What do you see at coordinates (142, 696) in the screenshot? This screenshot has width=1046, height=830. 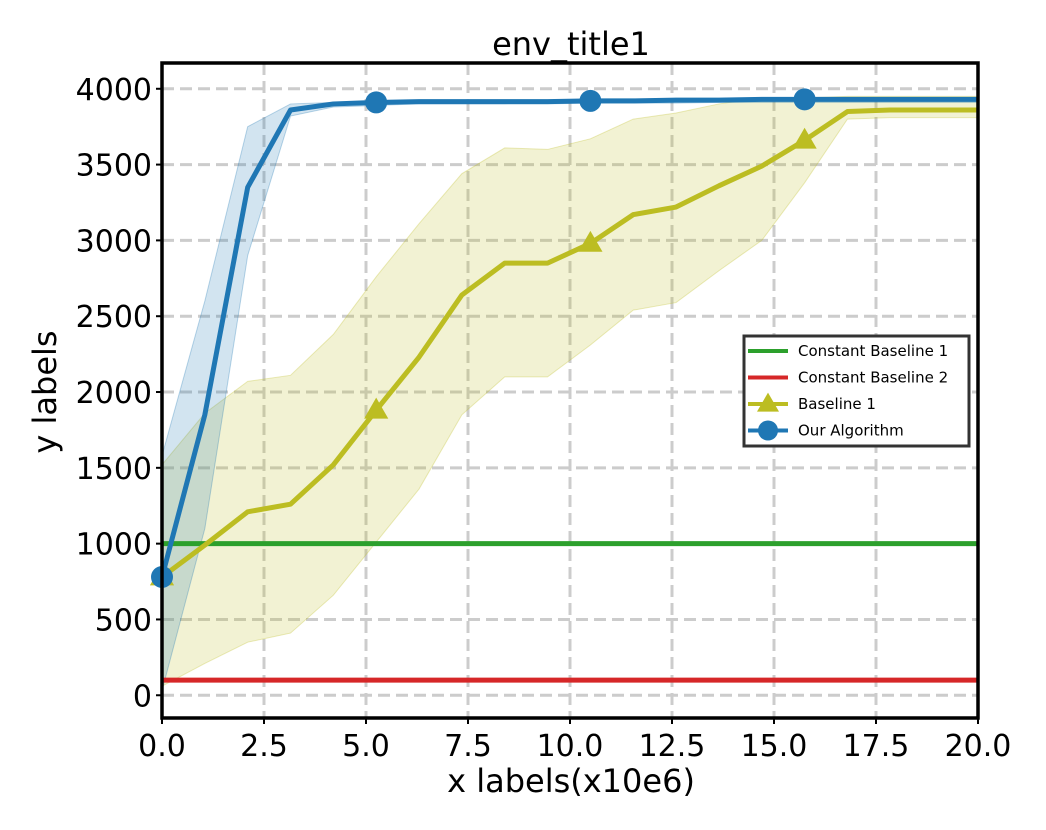 I see `y-tick-label: 0` at bounding box center [142, 696].